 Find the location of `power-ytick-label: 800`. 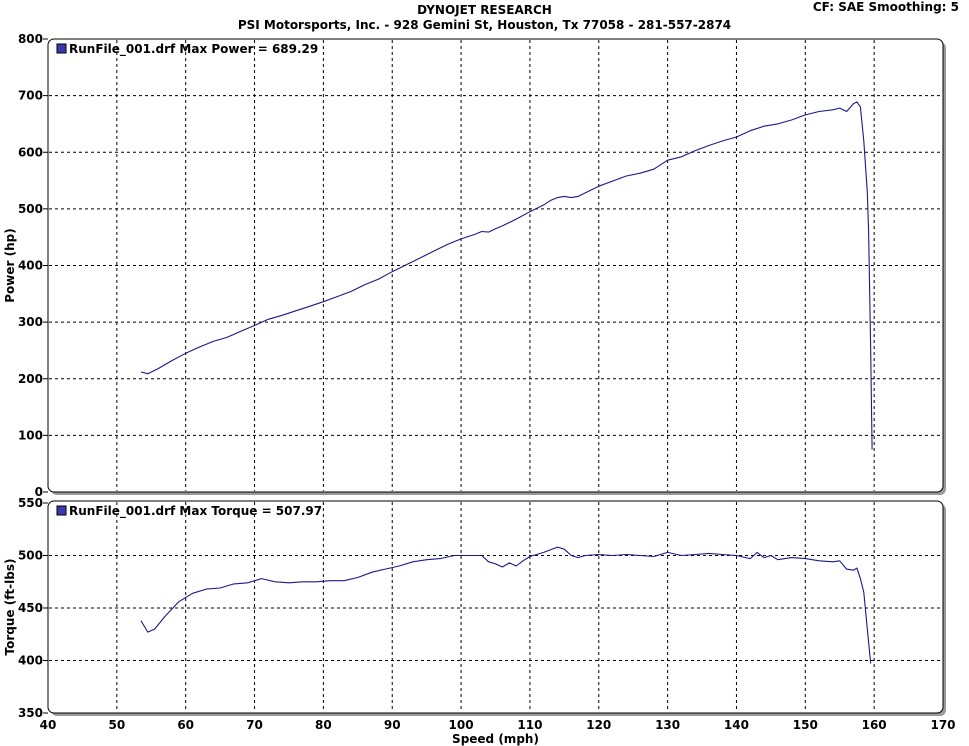

power-ytick-label: 800 is located at coordinates (30, 39).